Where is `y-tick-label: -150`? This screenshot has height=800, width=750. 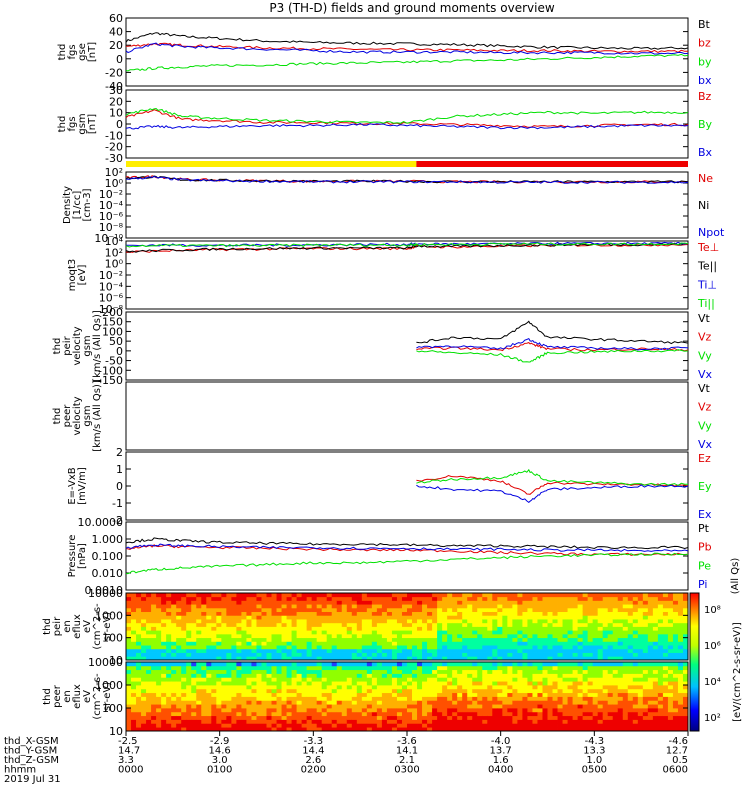
y-tick-label: -150 is located at coordinates (110, 380).